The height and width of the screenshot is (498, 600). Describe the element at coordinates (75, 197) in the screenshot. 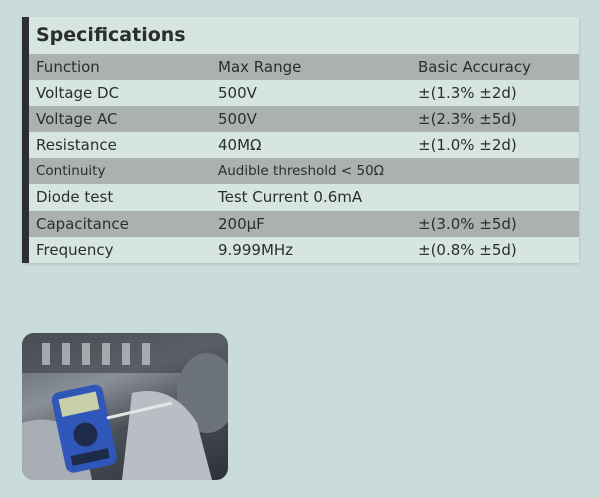

I see `cell-function: Diode test` at that location.